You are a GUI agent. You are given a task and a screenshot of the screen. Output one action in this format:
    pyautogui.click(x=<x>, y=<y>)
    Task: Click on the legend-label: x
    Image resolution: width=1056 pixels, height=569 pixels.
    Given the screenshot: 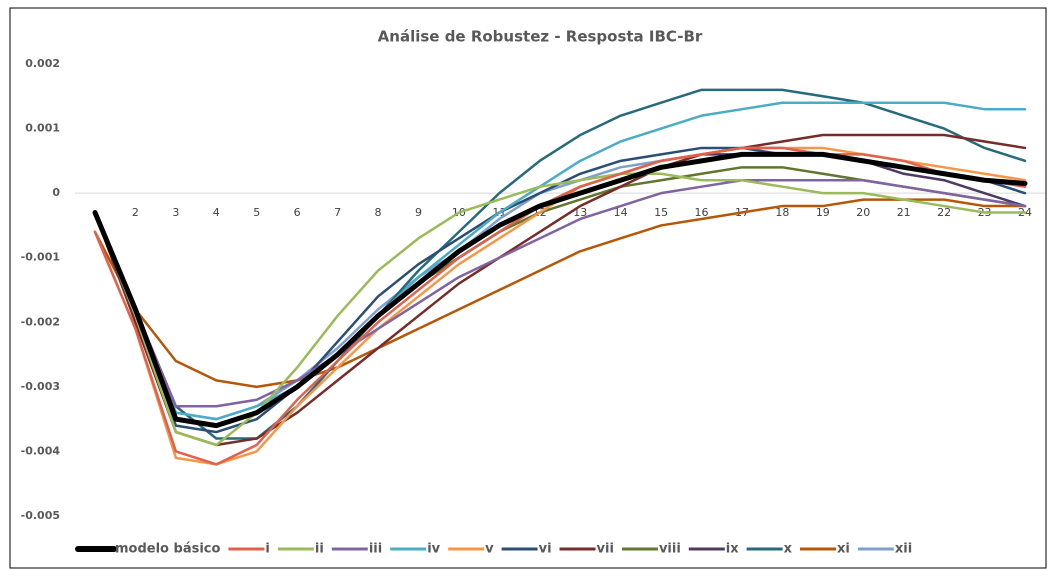 What is the action you would take?
    pyautogui.click(x=788, y=549)
    